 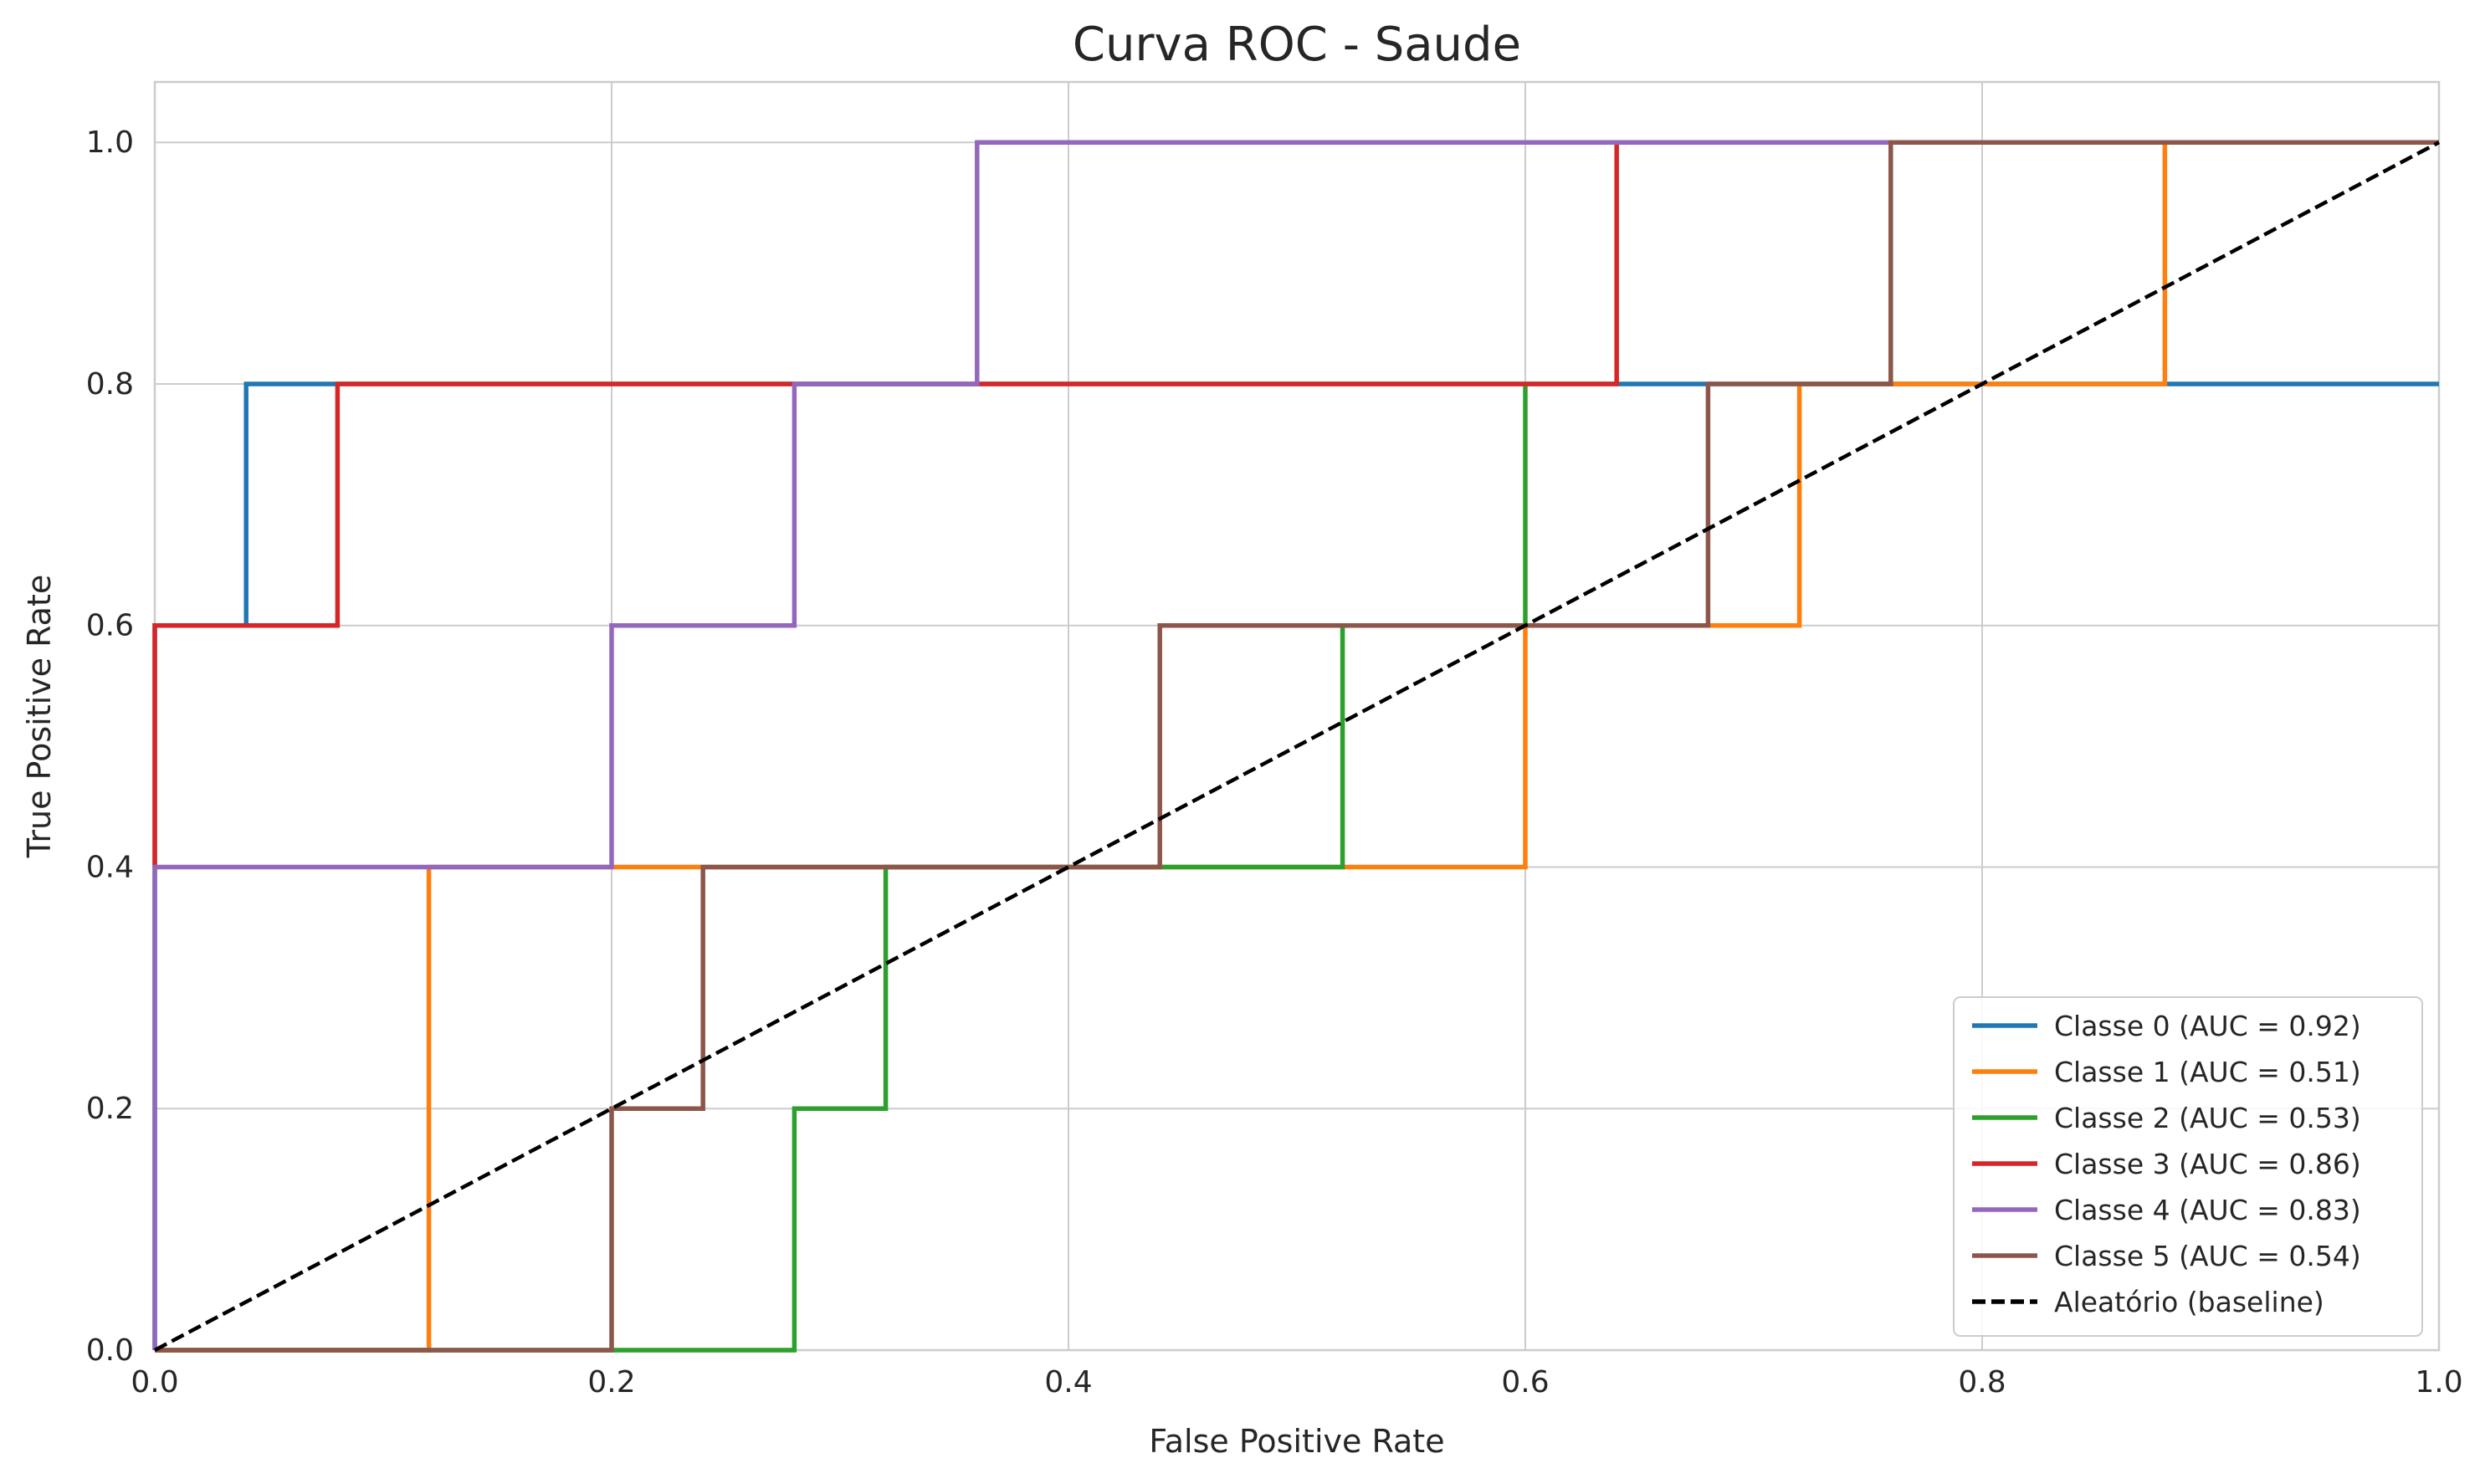 What do you see at coordinates (110, 1350) in the screenshot?
I see `y-tick-label: 0.0` at bounding box center [110, 1350].